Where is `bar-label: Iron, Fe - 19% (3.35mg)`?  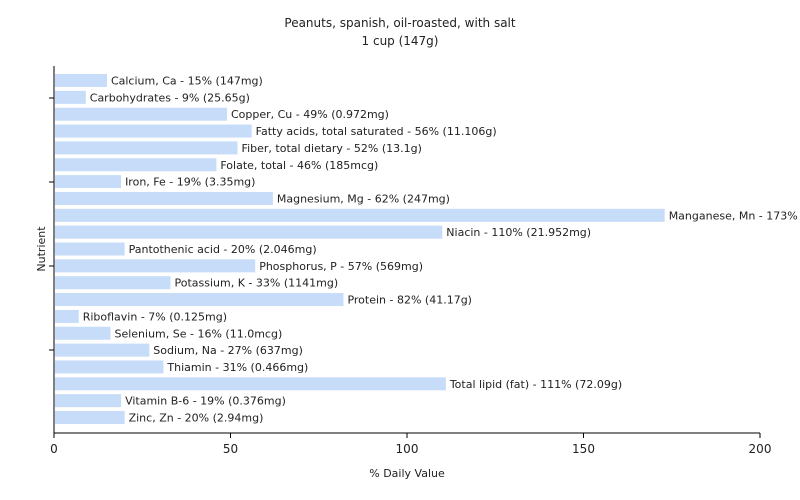 bar-label: Iron, Fe - 19% (3.35mg) is located at coordinates (190, 182).